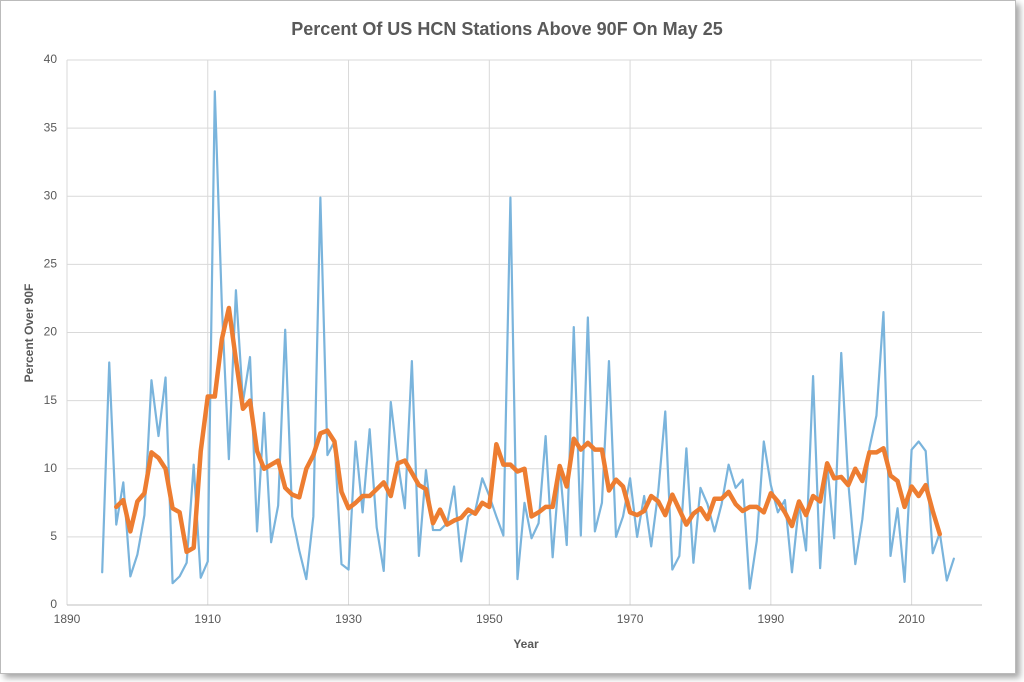  What do you see at coordinates (51, 127) in the screenshot?
I see `y-tick-label: 35` at bounding box center [51, 127].